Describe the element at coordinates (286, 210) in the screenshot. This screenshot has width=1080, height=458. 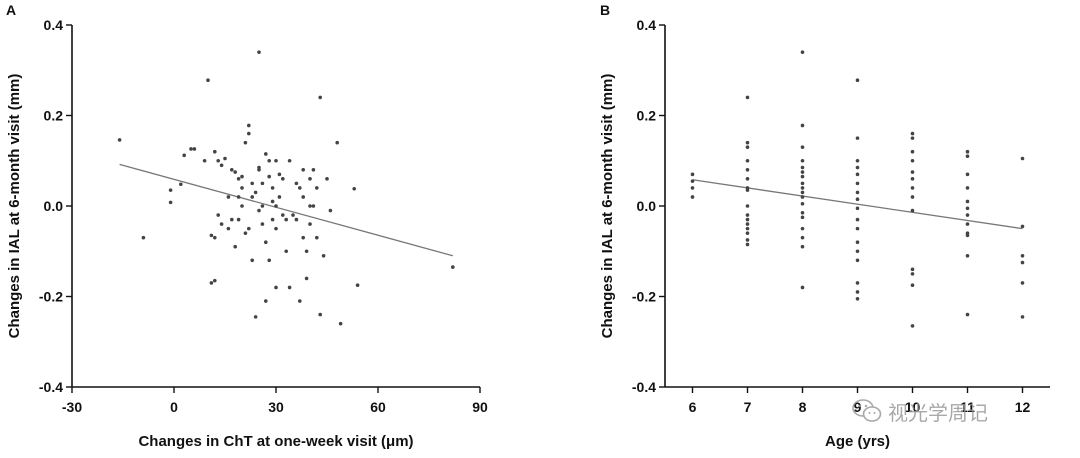
I see `panel-a-trendline` at that location.